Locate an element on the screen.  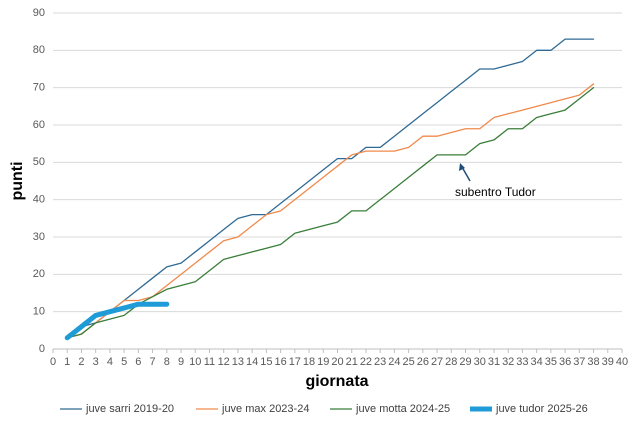
y-tick-label: 70 is located at coordinates (39, 88).